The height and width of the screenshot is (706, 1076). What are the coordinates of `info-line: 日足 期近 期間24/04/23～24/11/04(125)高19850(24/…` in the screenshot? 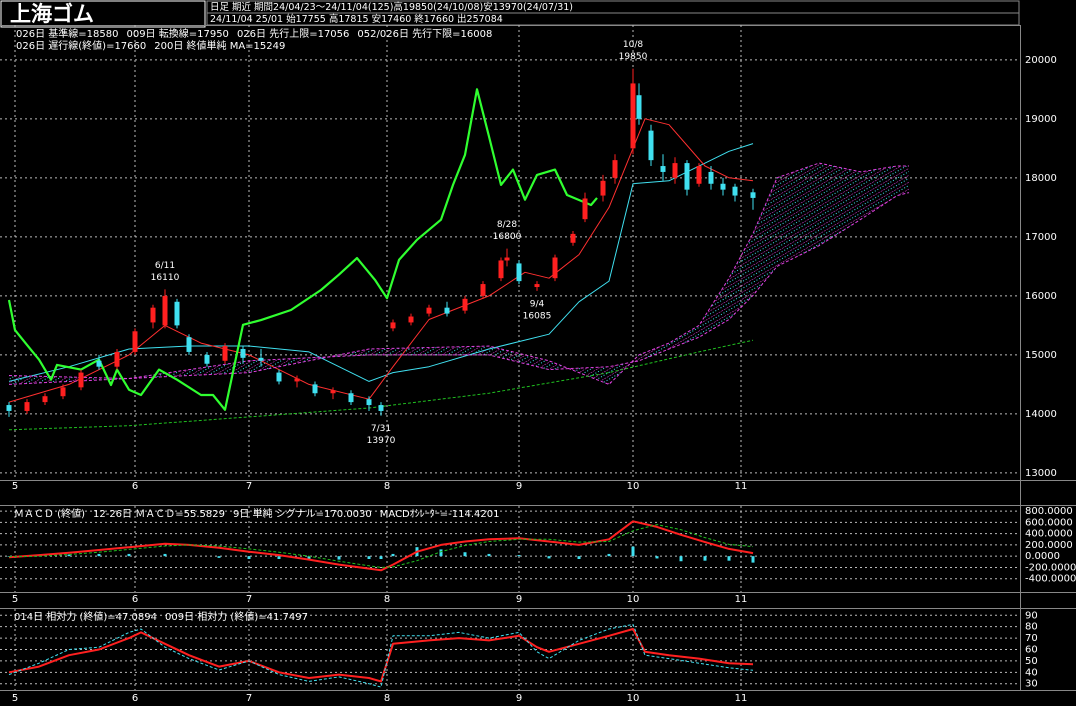 It's located at (391, 7).